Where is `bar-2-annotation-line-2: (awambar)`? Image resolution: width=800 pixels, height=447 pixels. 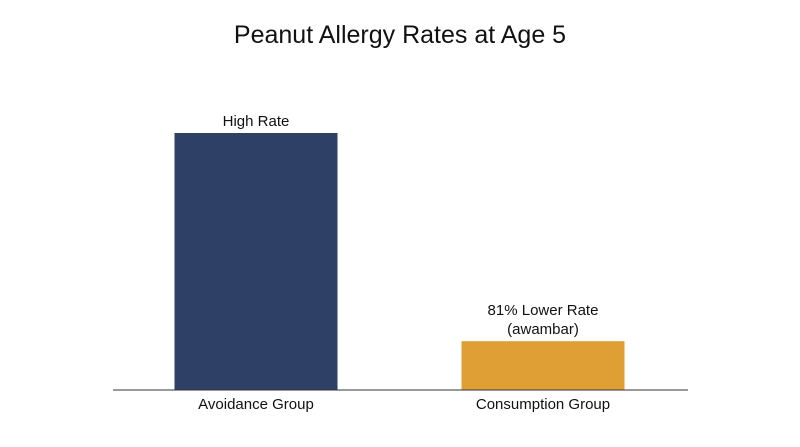 bar-2-annotation-line-2: (awambar) is located at coordinates (543, 329).